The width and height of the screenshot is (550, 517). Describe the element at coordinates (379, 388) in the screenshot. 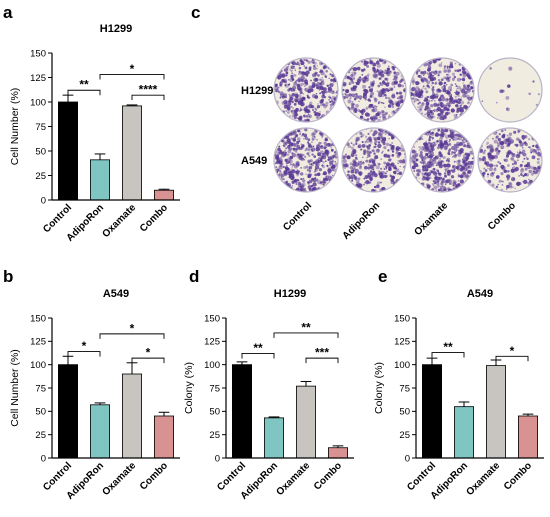

I see `y-axis-label: Colony (%)` at that location.